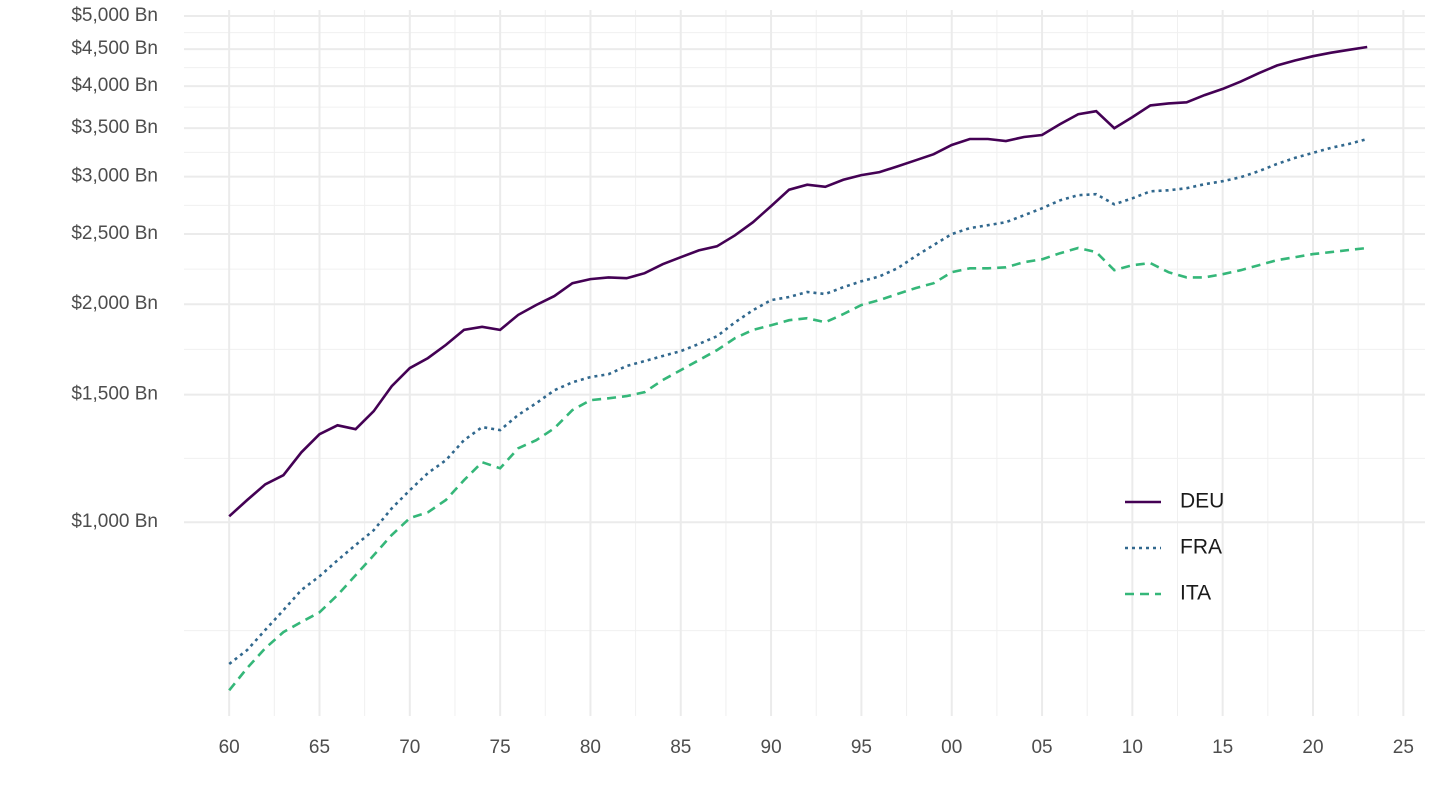 The height and width of the screenshot is (810, 1440). I want to click on x-tick-label: 80, so click(590, 747).